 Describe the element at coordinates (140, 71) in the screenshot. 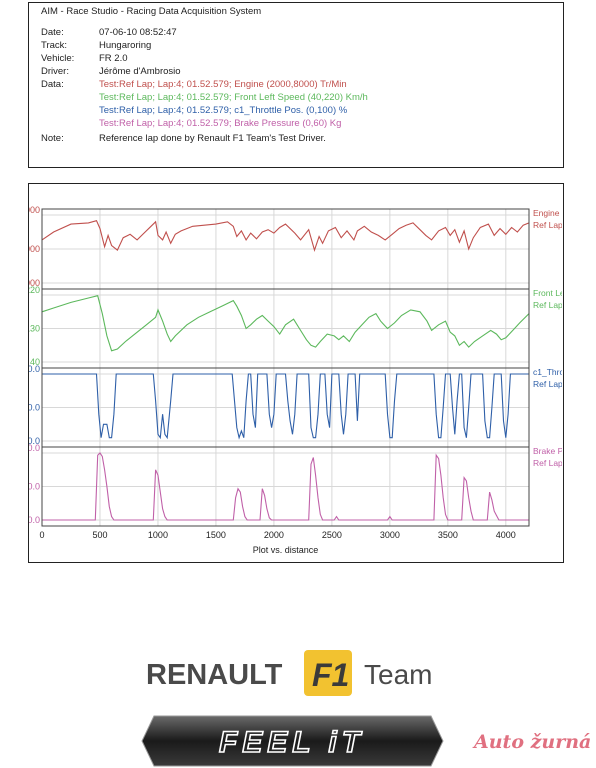

I see `header-row-value: Jérôme d'Ambrosio` at that location.